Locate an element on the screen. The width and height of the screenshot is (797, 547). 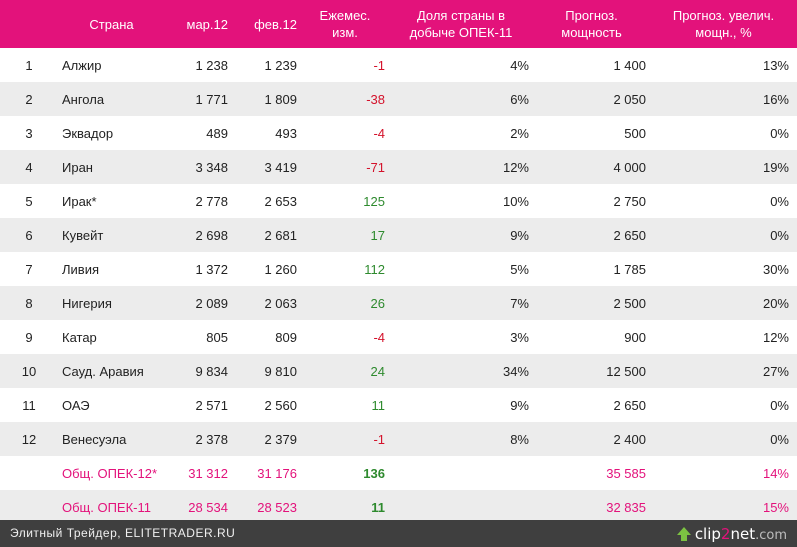
capacity-value: 2 750 is located at coordinates (629, 201).